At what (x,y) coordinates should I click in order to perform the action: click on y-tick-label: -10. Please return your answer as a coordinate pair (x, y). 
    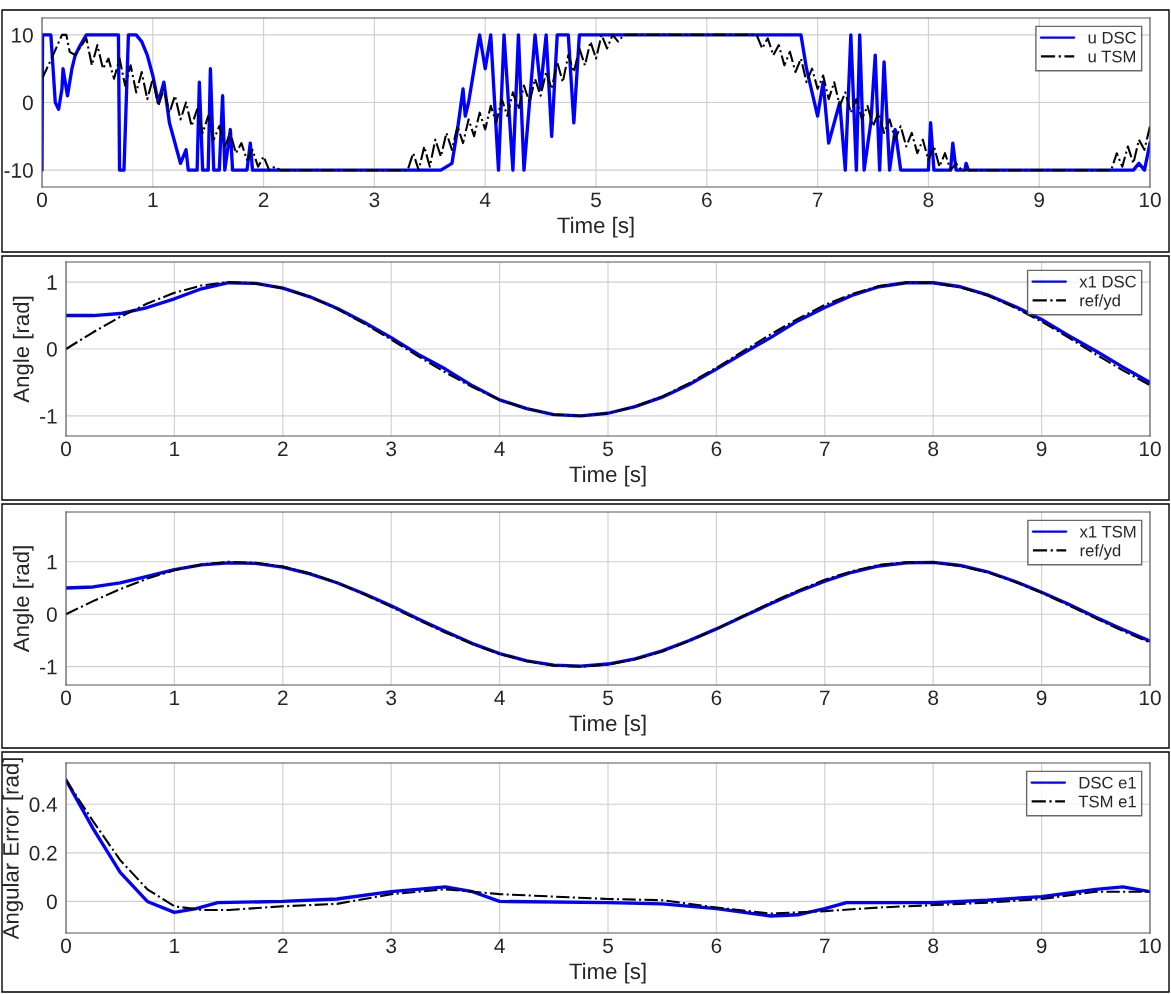
    Looking at the image, I should click on (18, 170).